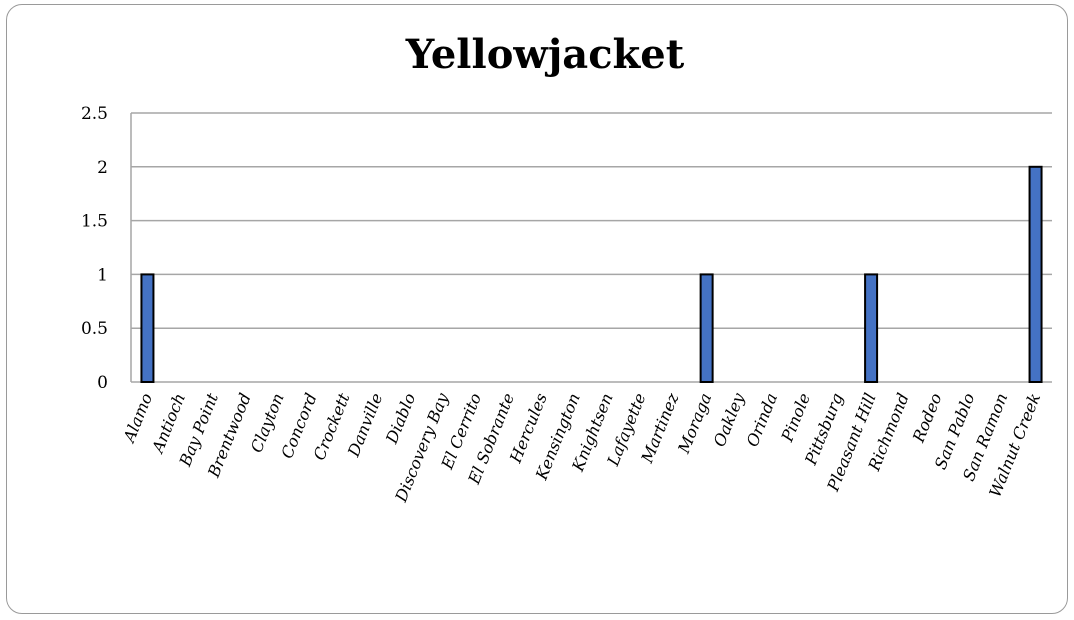 The height and width of the screenshot is (620, 1074). Describe the element at coordinates (762, 419) in the screenshot. I see `x-tick-label: Orinda` at that location.